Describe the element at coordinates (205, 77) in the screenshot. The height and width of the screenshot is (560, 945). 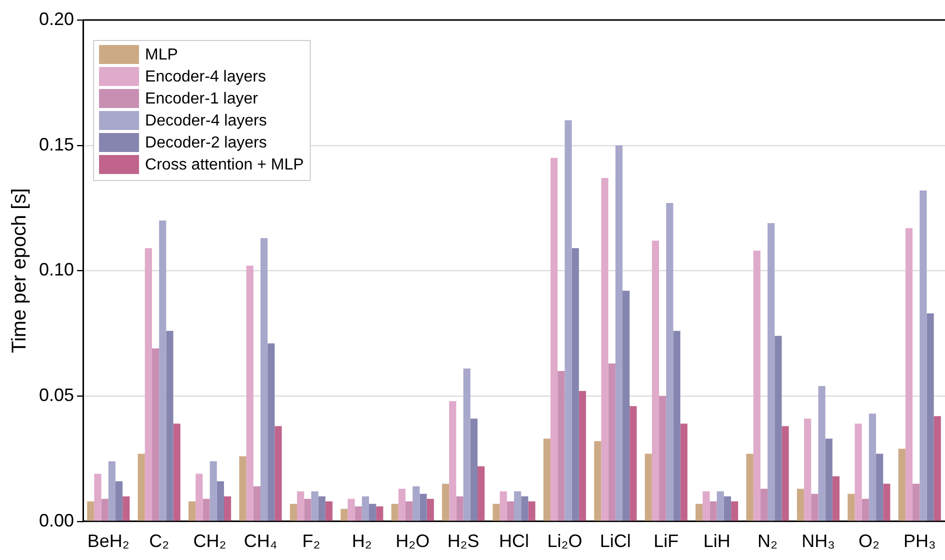
I see `legend-label: Encoder-4 layers` at that location.